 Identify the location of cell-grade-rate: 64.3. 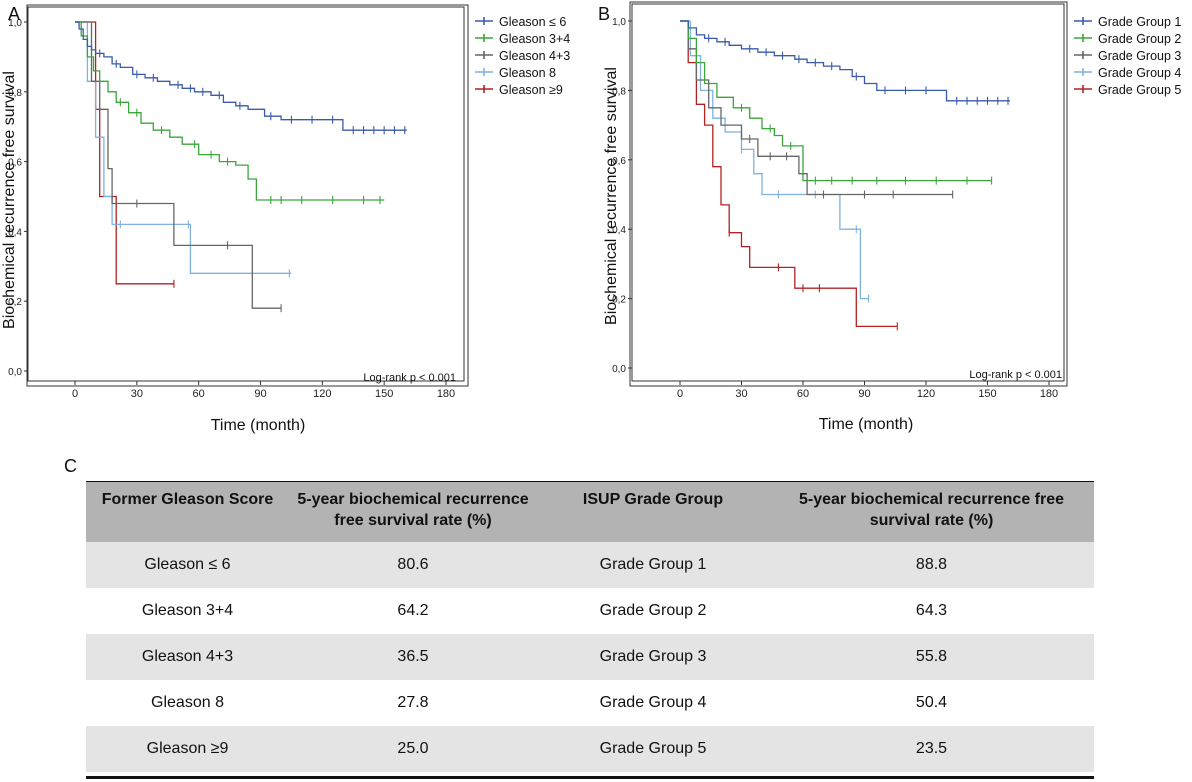
(931, 610).